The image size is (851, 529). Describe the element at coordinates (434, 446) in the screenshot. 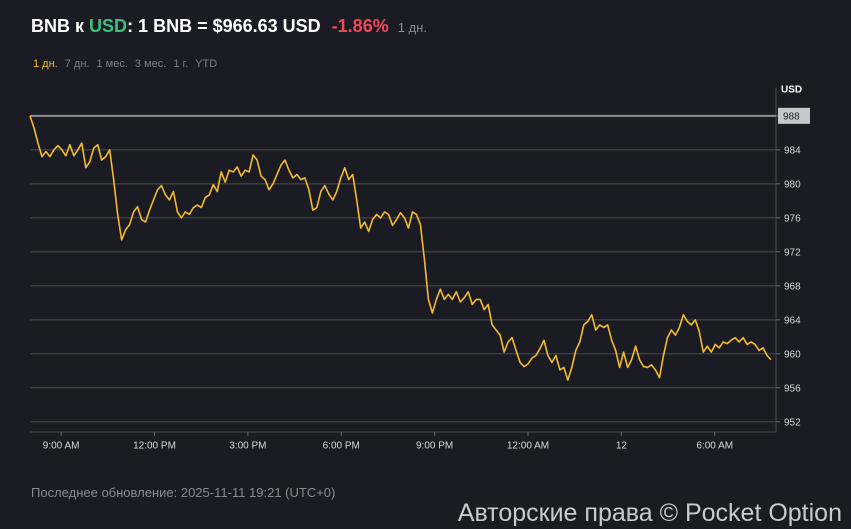

I see `x-tick-label: 9:00 PM` at that location.